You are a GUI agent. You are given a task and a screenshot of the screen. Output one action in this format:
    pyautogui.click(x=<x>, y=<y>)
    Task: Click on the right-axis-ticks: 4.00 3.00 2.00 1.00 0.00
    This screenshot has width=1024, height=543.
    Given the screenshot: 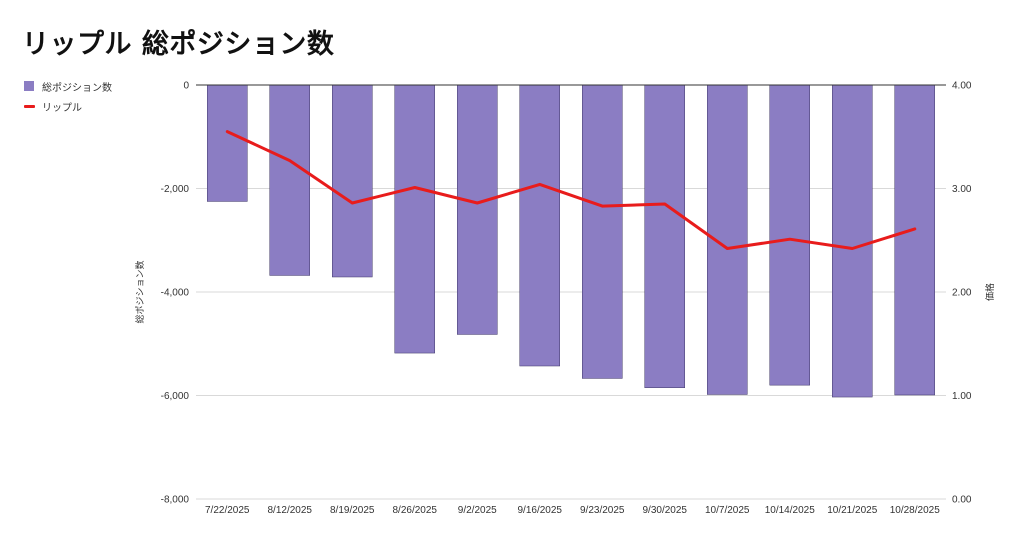 What is the action you would take?
    pyautogui.click(x=962, y=293)
    